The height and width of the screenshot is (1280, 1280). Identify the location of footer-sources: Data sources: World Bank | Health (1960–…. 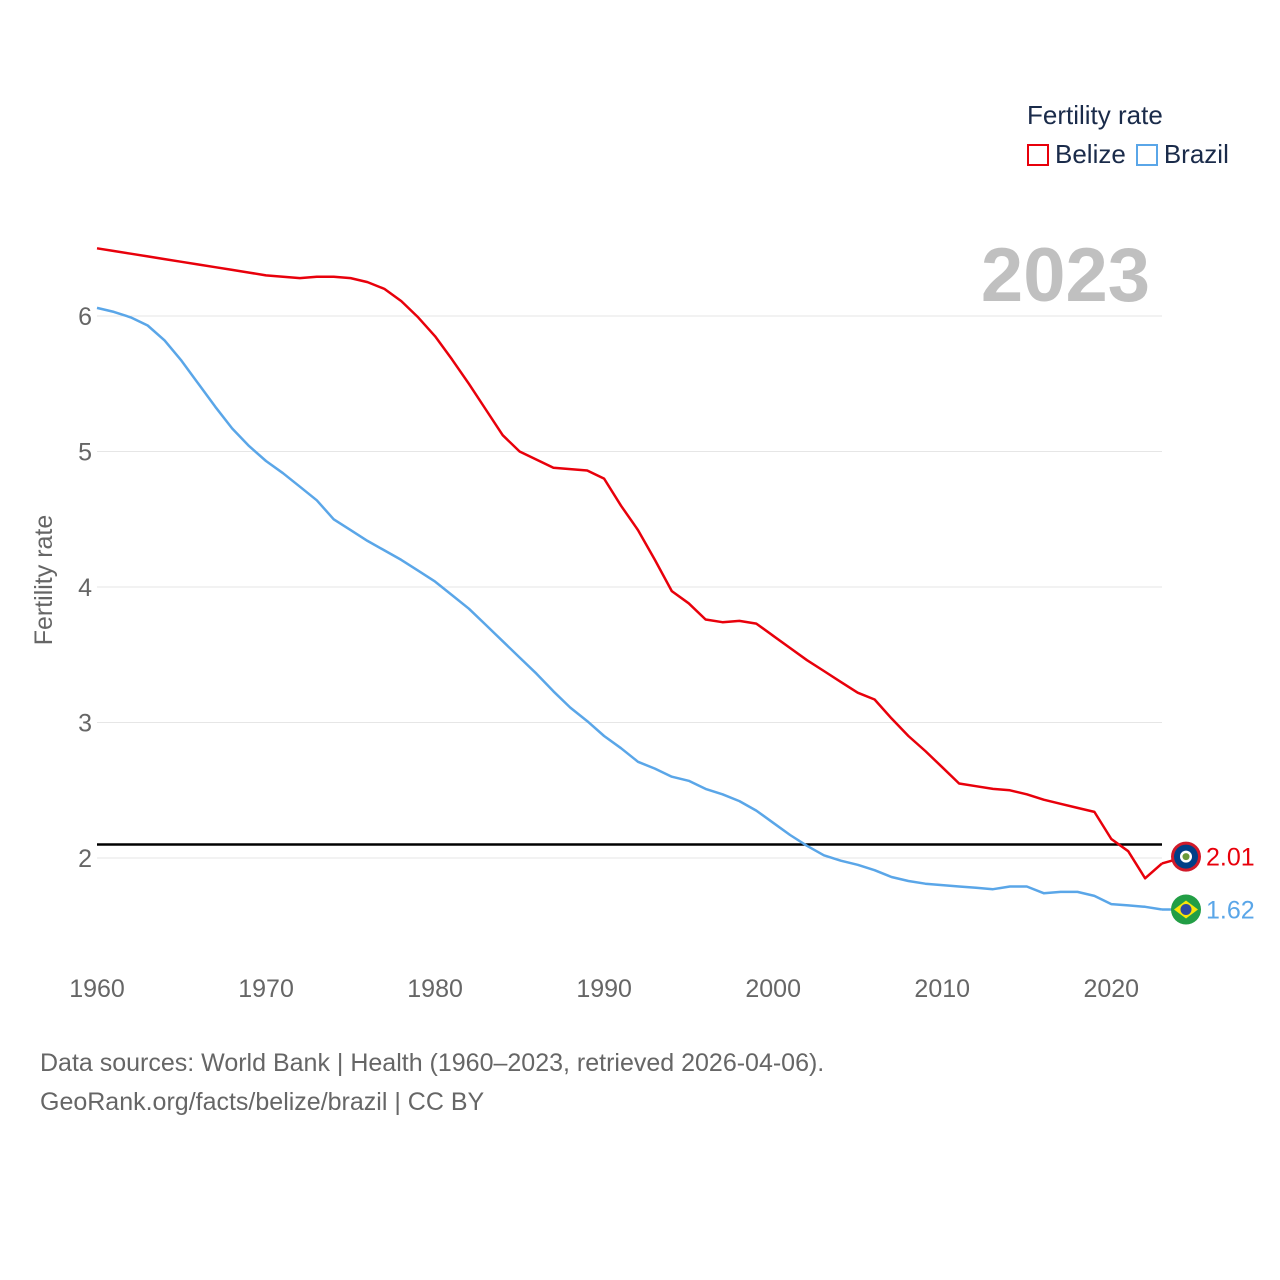
(432, 1063).